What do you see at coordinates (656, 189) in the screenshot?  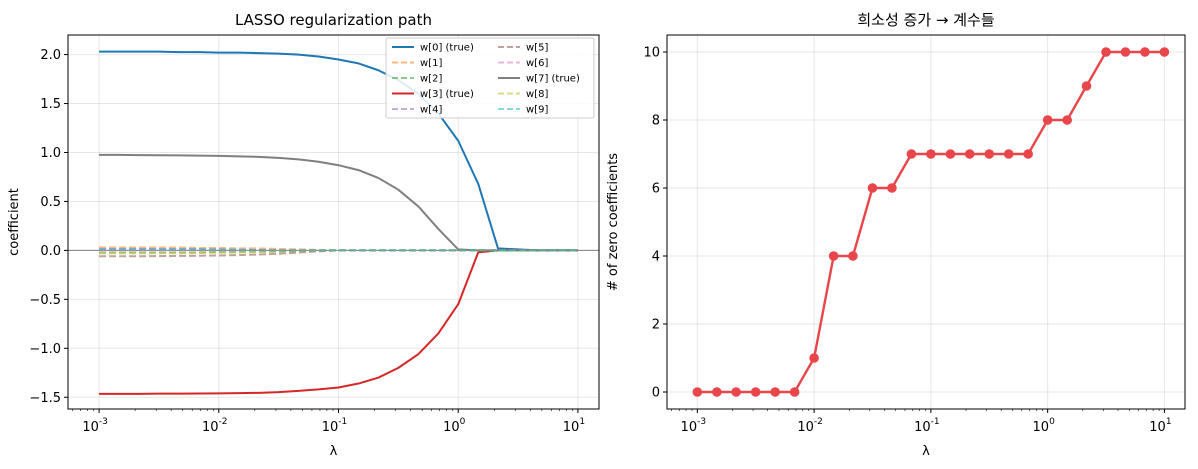 I see `y-tick-label: 6` at bounding box center [656, 189].